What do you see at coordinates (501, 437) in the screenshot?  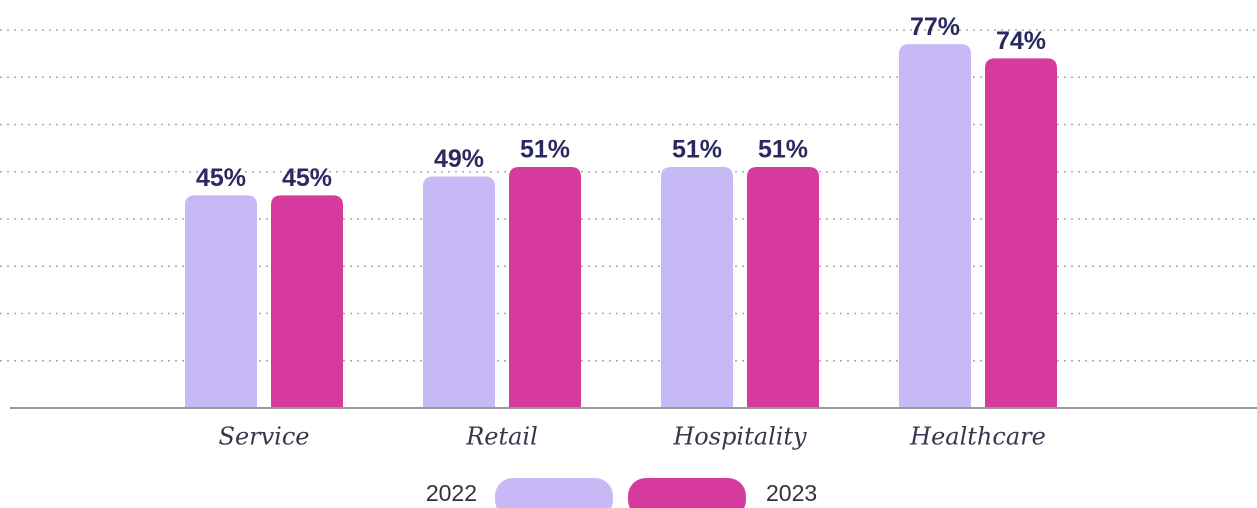 I see `x-tick-label: Retail` at bounding box center [501, 437].